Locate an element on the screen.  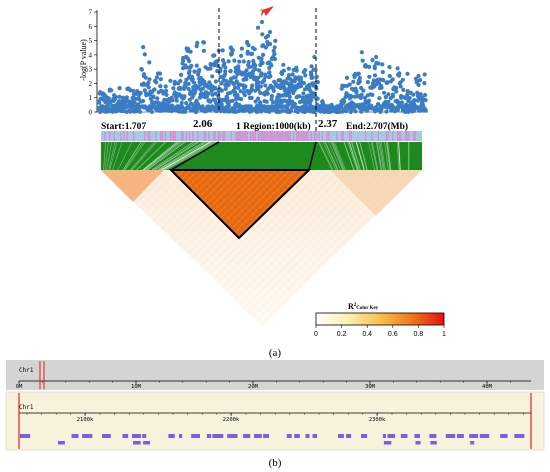
overview-tick-label: 10M is located at coordinates (136, 387).